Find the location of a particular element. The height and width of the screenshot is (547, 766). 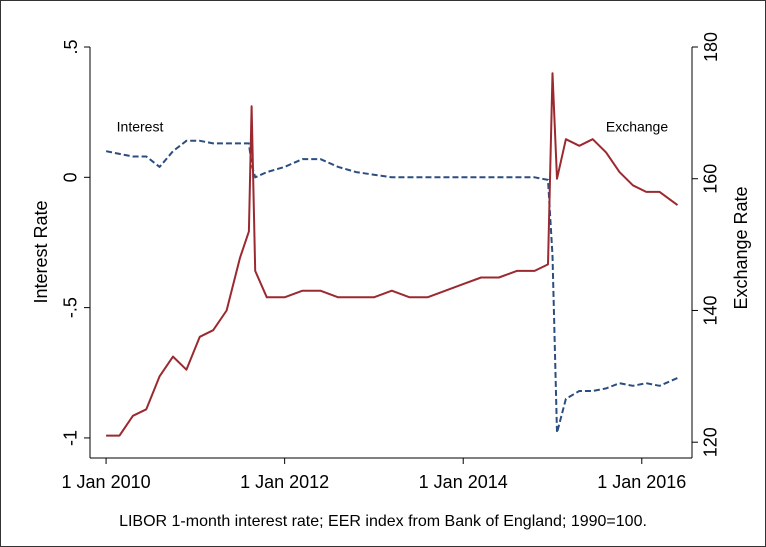

y-tick-label: 0 is located at coordinates (71, 177).